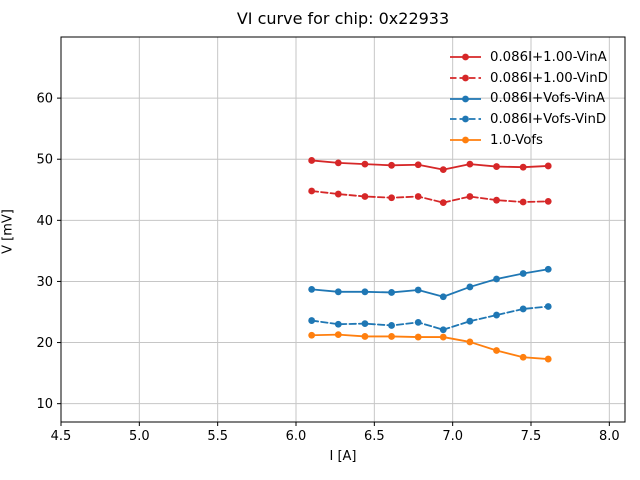  What do you see at coordinates (44, 99) in the screenshot?
I see `y-tick-label: 60` at bounding box center [44, 99].